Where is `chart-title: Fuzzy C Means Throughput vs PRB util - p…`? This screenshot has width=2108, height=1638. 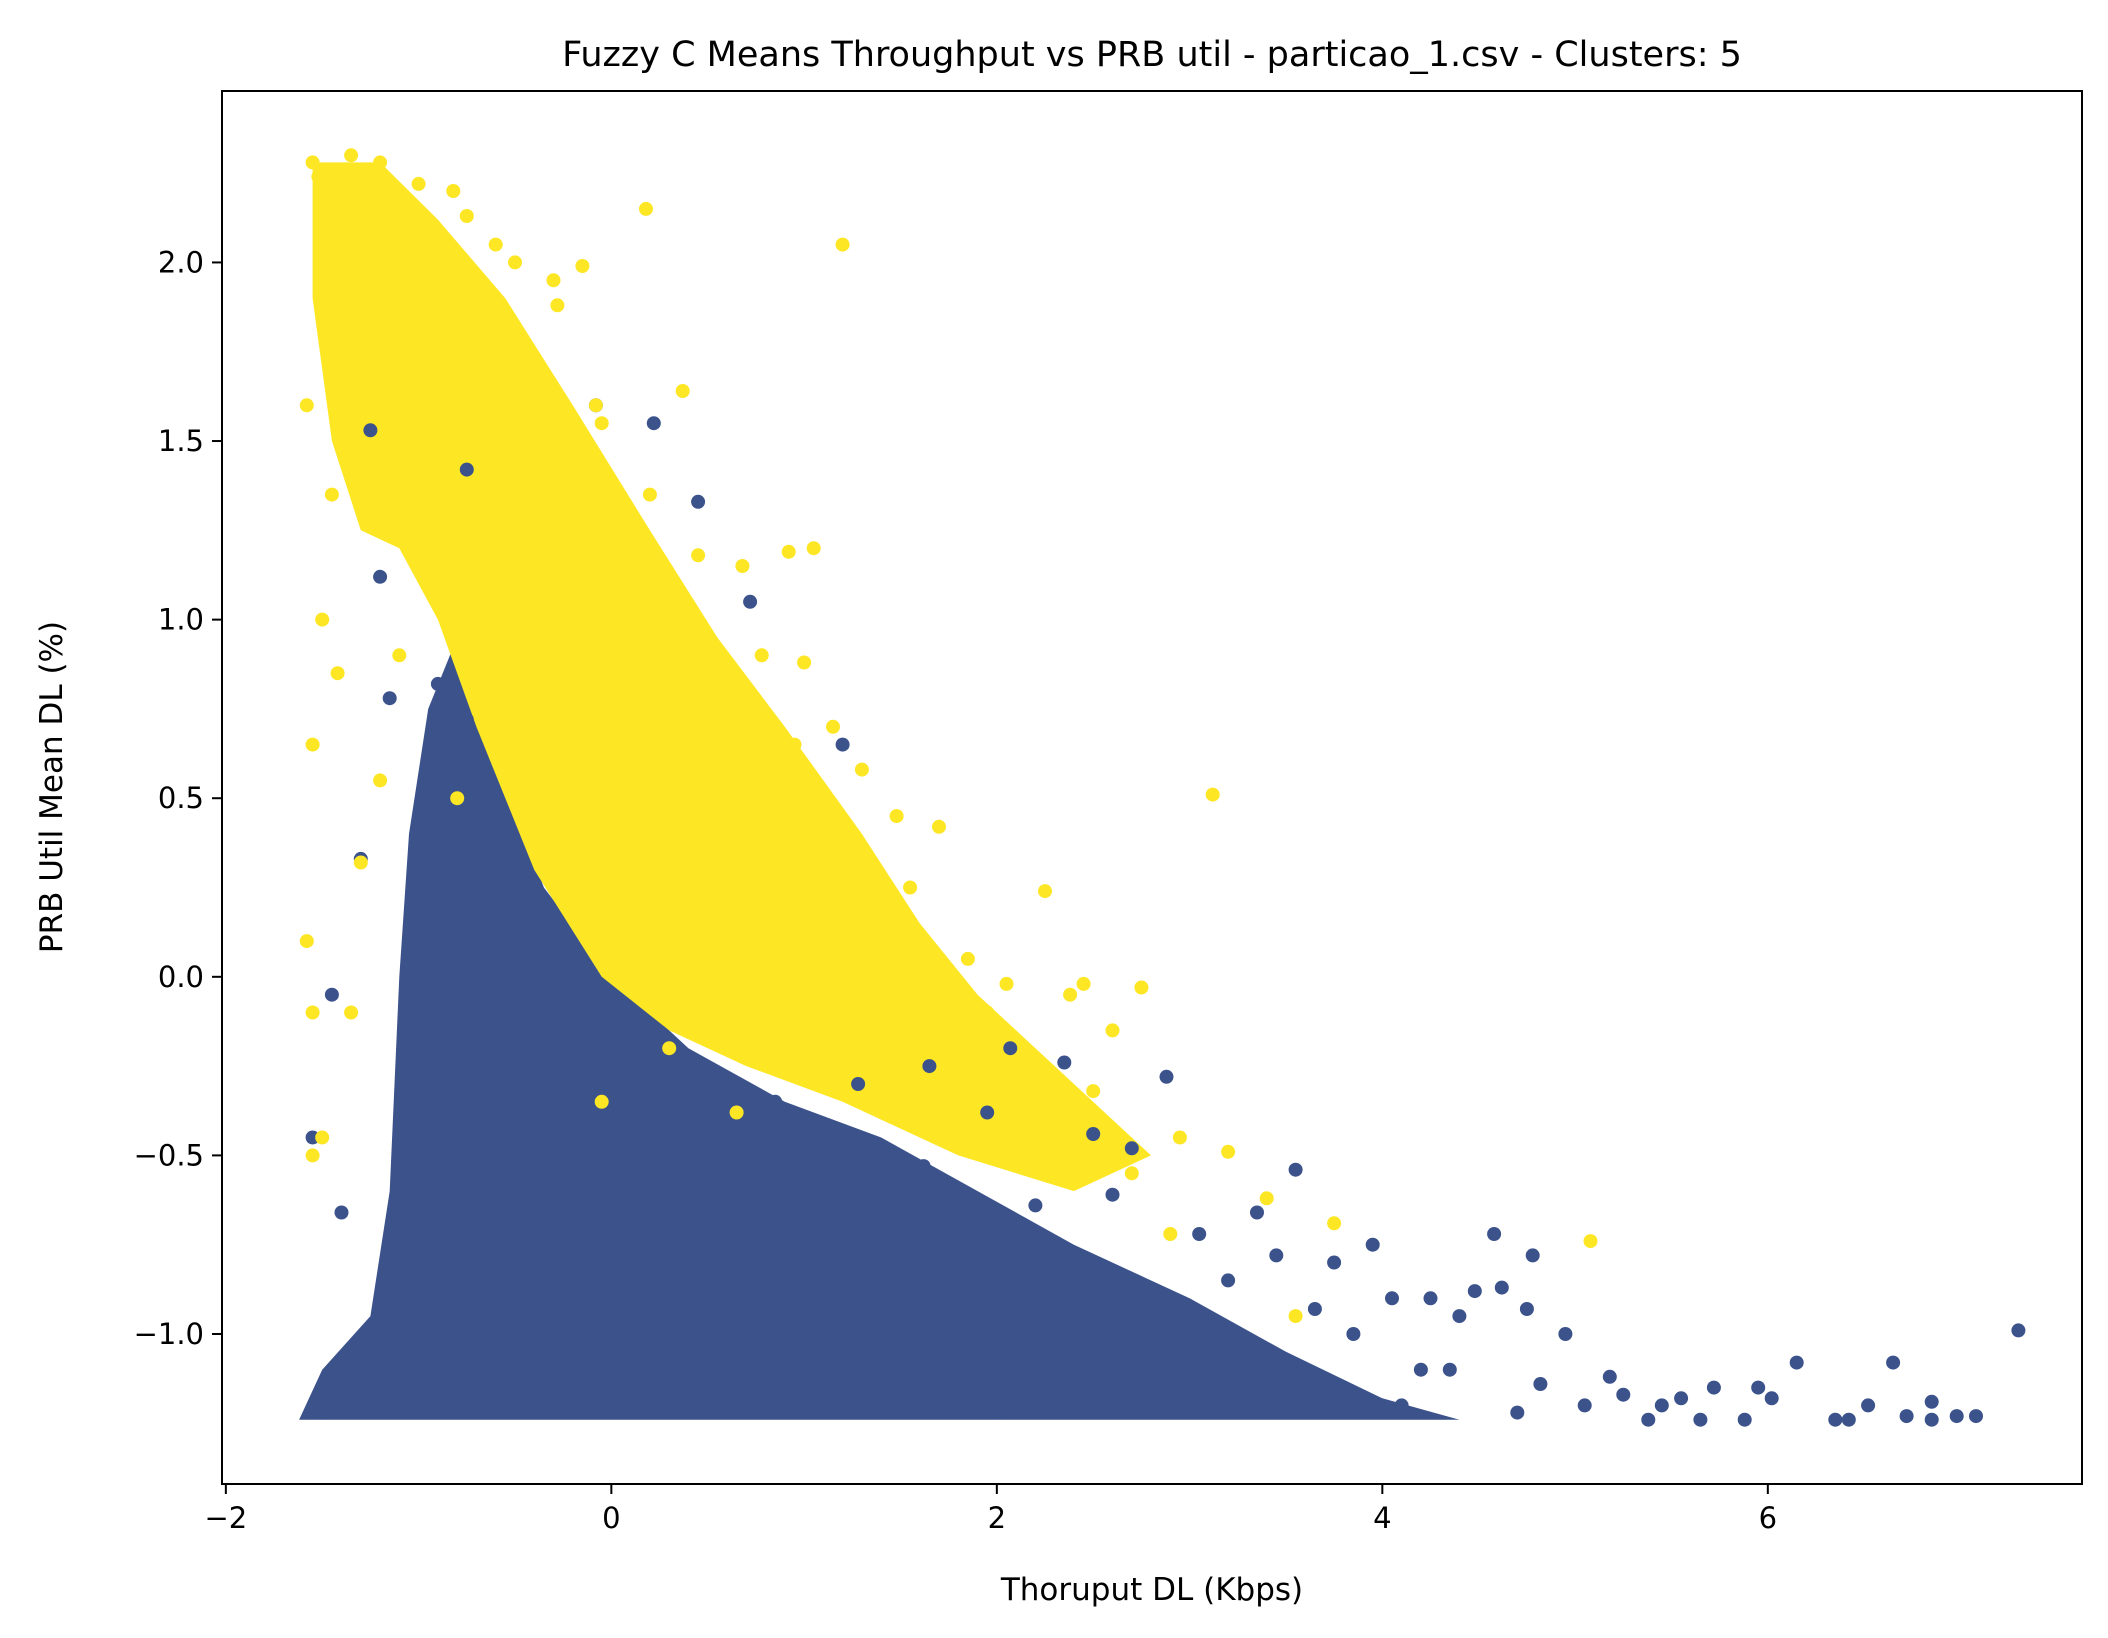 chart-title: Fuzzy C Means Throughput vs PRB util - p… is located at coordinates (1152, 55).